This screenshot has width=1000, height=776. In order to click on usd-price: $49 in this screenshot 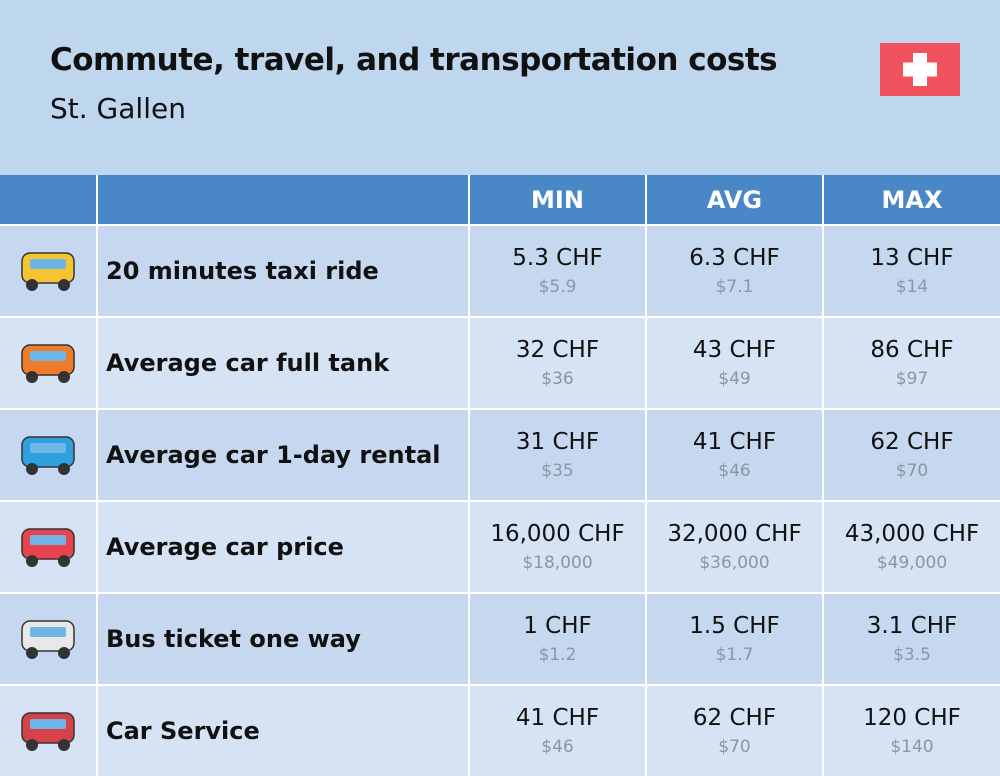, I will do `click(734, 379)`.